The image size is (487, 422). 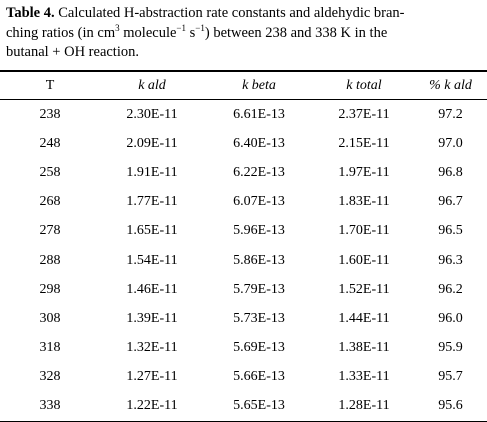 I want to click on table-cell: 1.27E-11, so click(x=152, y=377).